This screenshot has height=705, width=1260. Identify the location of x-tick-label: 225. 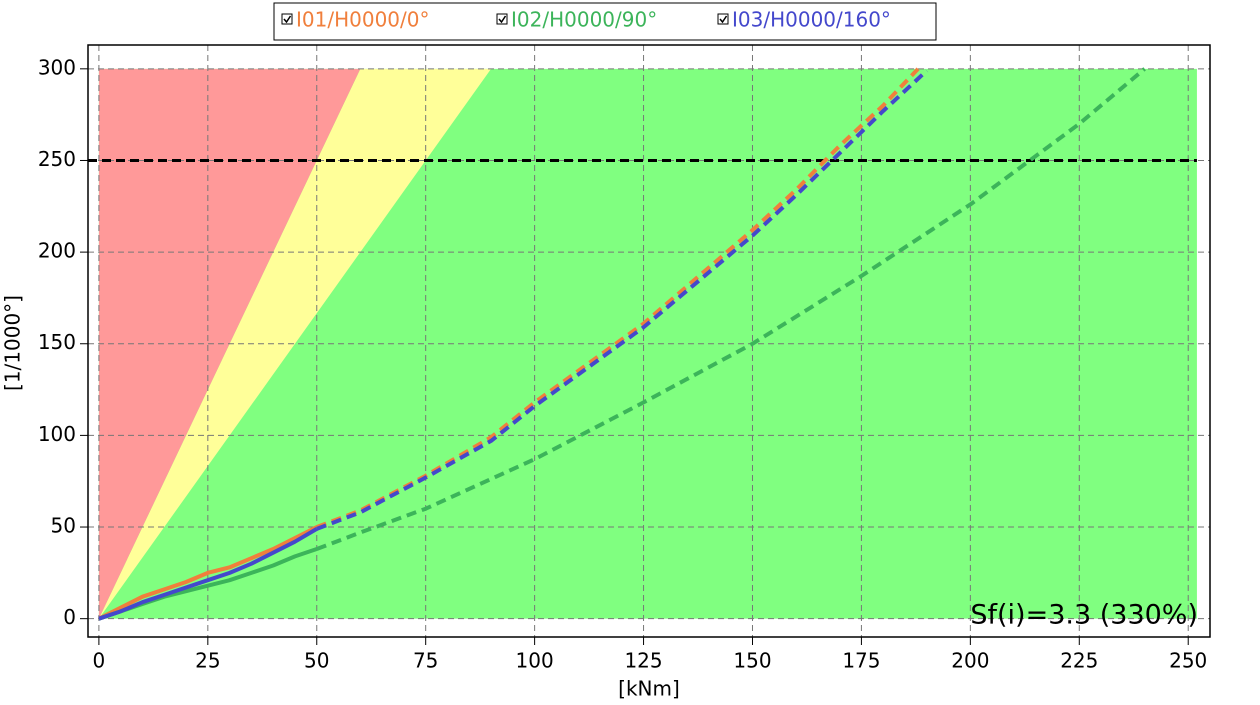
(1079, 661).